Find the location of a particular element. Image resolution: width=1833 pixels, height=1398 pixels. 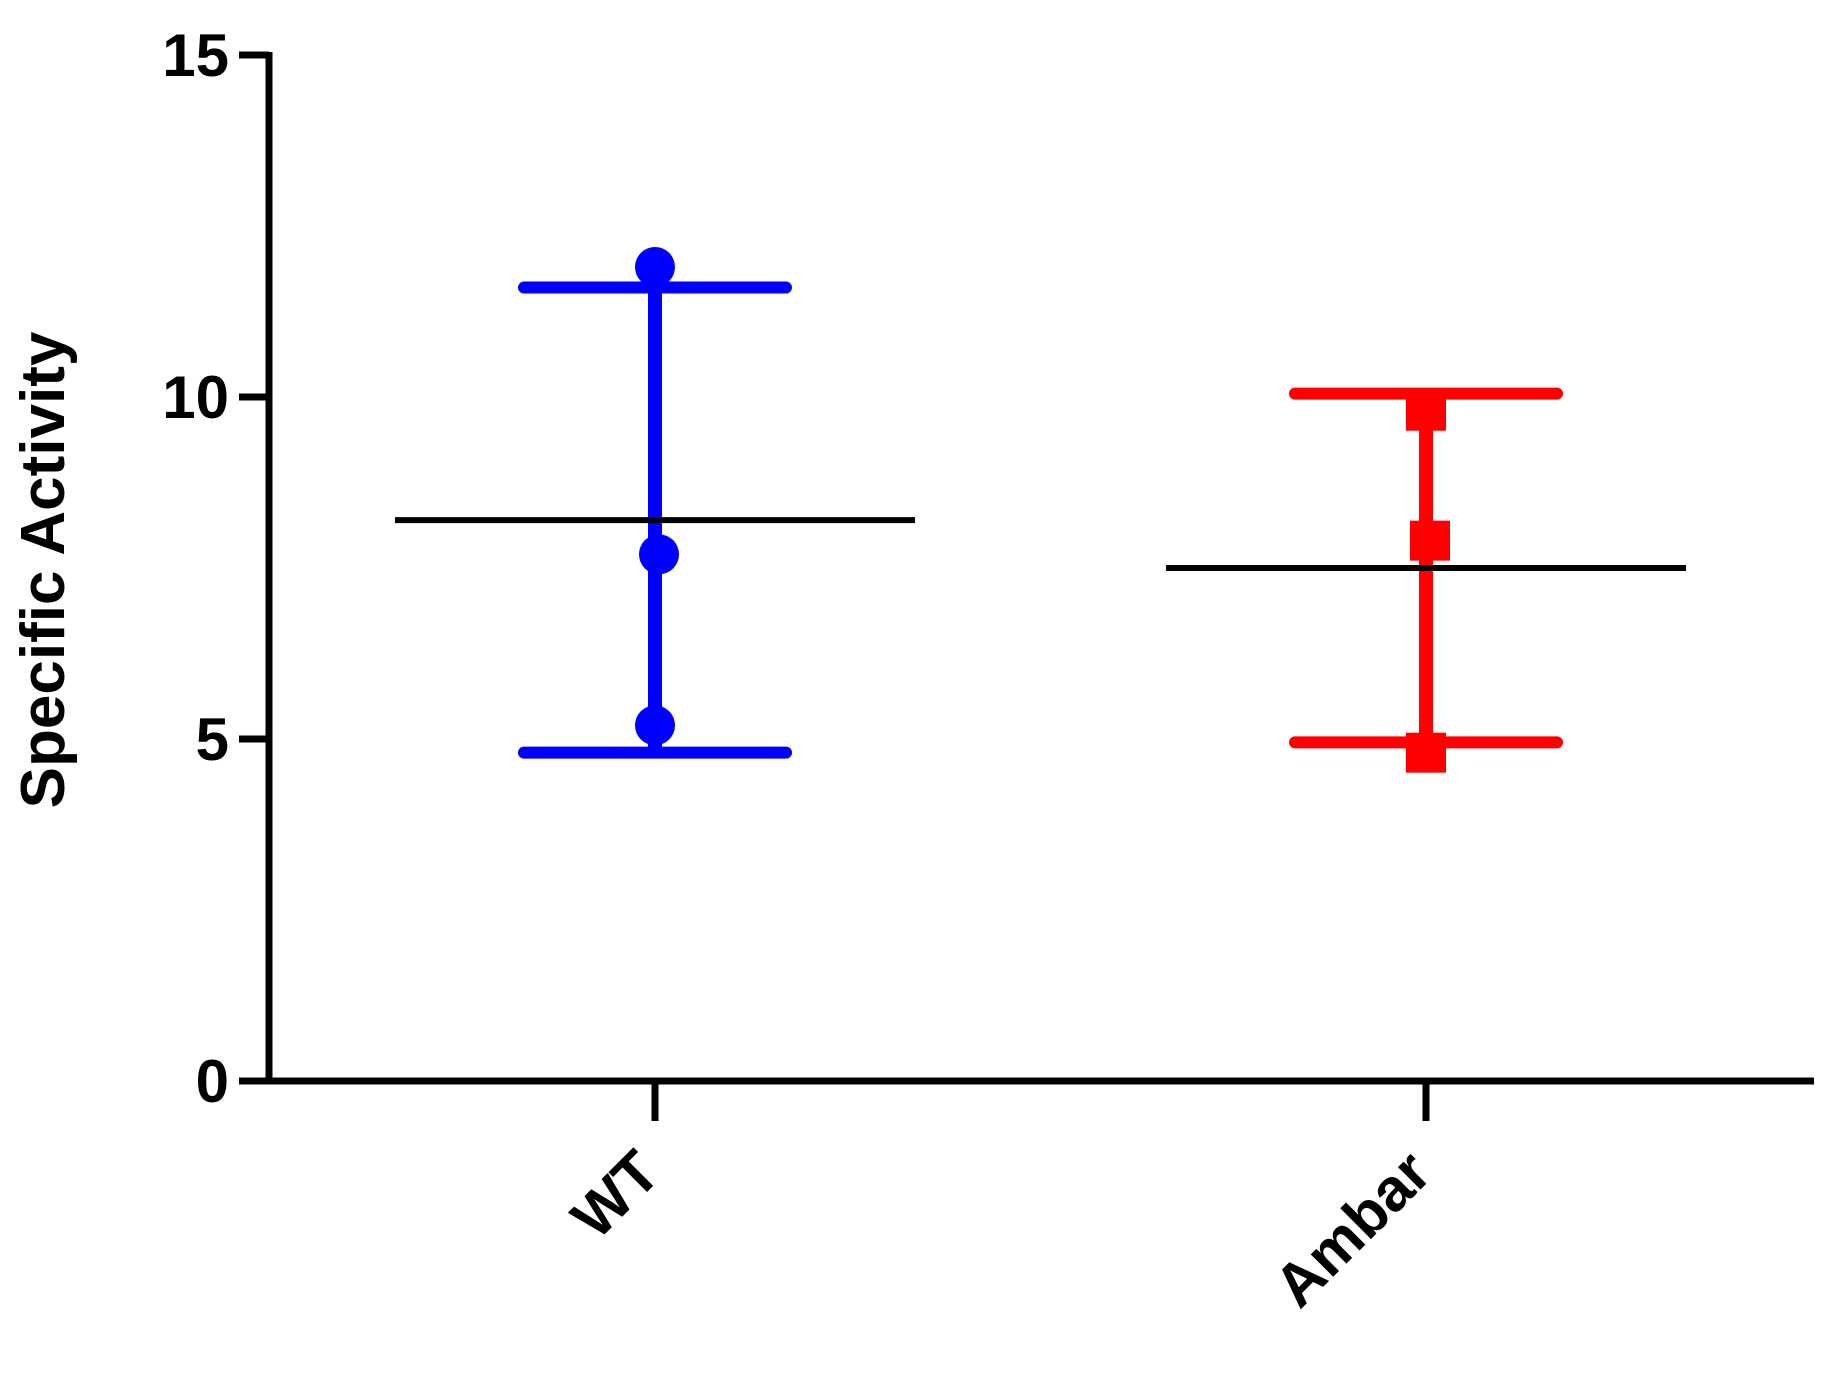

x-tick-label: Ambar is located at coordinates (1352, 1229).